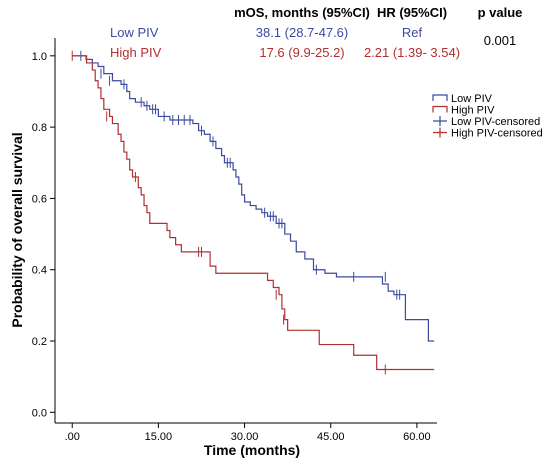  What do you see at coordinates (39, 342) in the screenshot?
I see `y-tick-label: 0.2` at bounding box center [39, 342].